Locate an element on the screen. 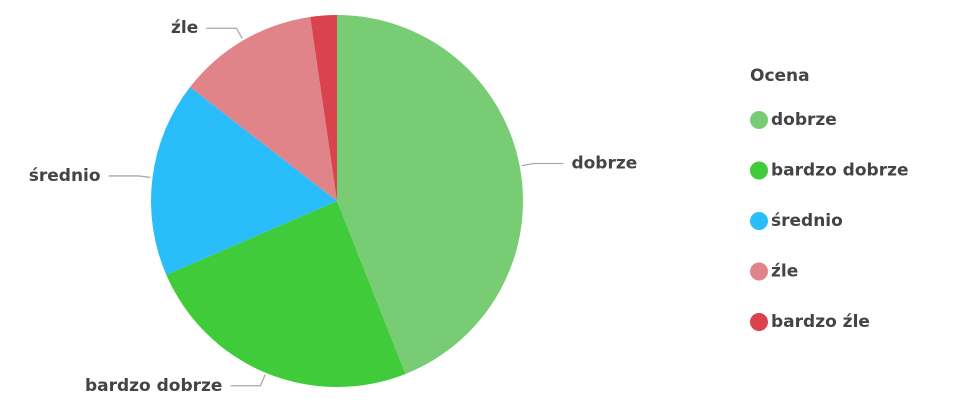 This screenshot has width=960, height=413. legend-label: dobrze is located at coordinates (804, 120).